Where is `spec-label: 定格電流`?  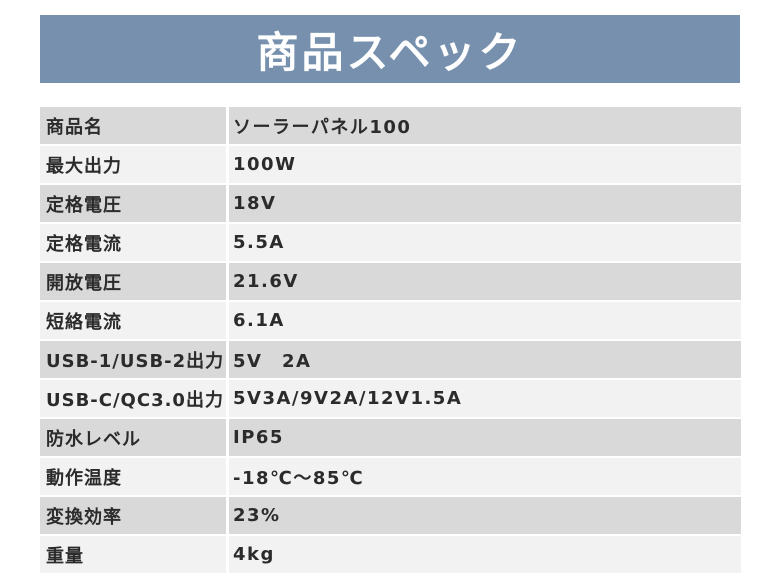 spec-label: 定格電流 is located at coordinates (133, 243).